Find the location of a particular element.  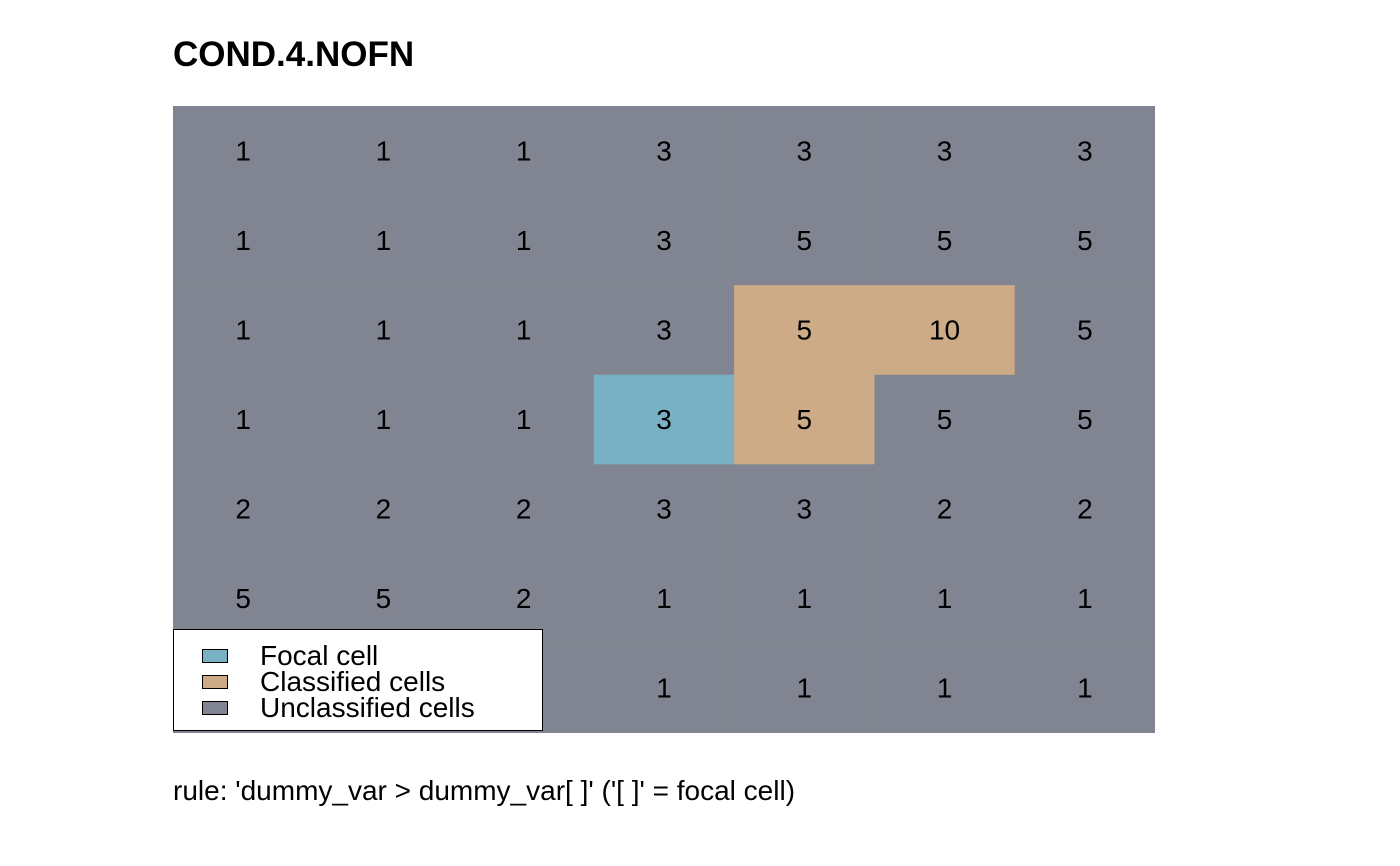

legend-swatch-unclassified is located at coordinates (215, 708).